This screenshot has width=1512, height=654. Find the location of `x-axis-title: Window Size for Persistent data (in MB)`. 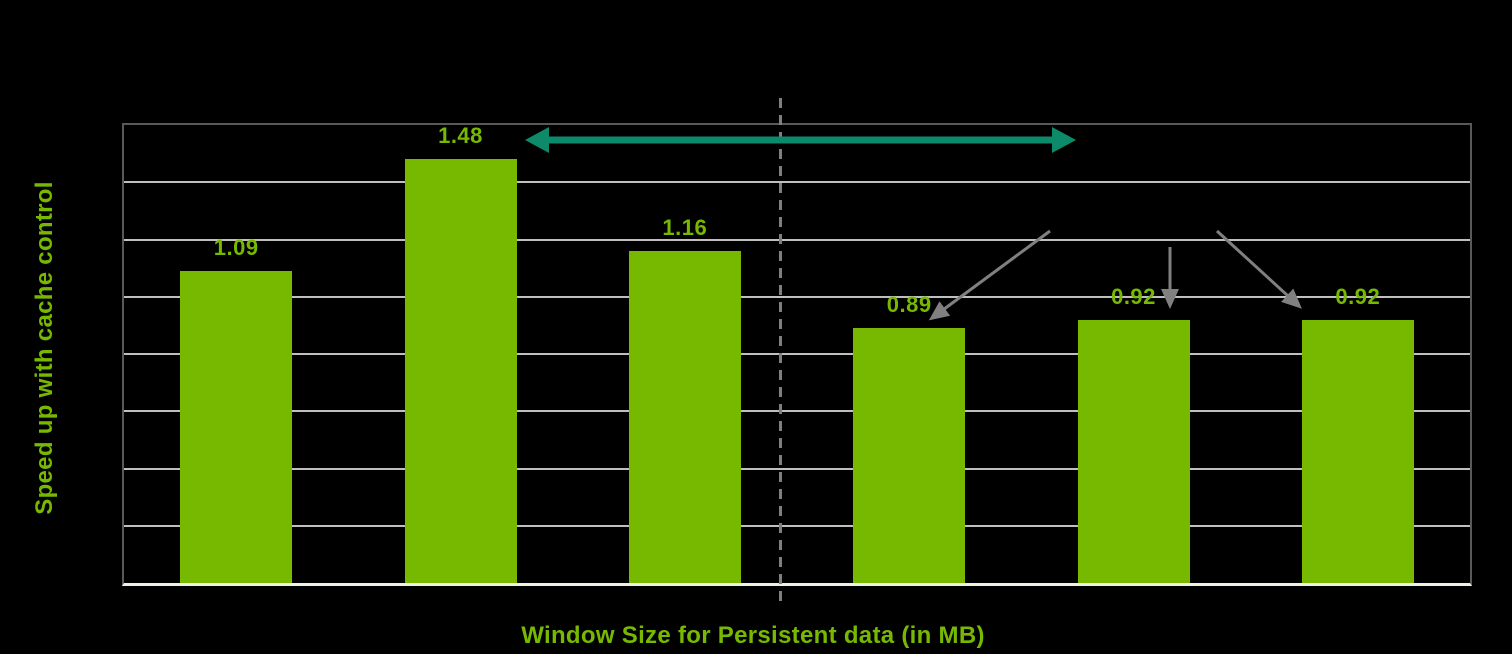

x-axis-title: Window Size for Persistent data (in MB) is located at coordinates (753, 635).